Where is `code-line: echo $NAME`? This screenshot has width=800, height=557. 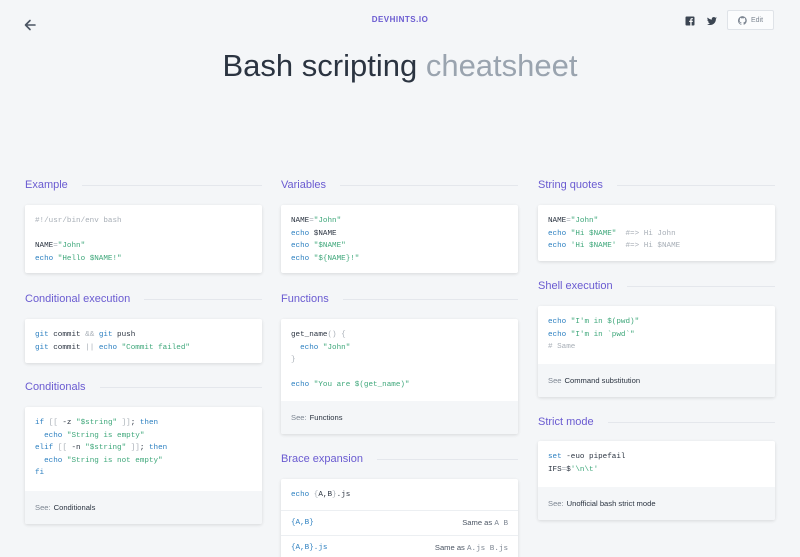
code-line: echo $NAME is located at coordinates (314, 233).